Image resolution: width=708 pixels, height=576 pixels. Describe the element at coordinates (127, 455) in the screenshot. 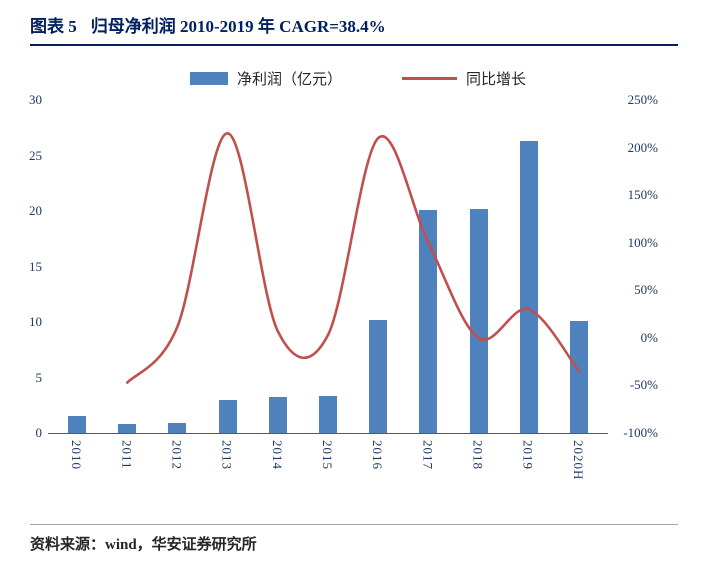

I see `x-axis-category-label: 2011` at that location.